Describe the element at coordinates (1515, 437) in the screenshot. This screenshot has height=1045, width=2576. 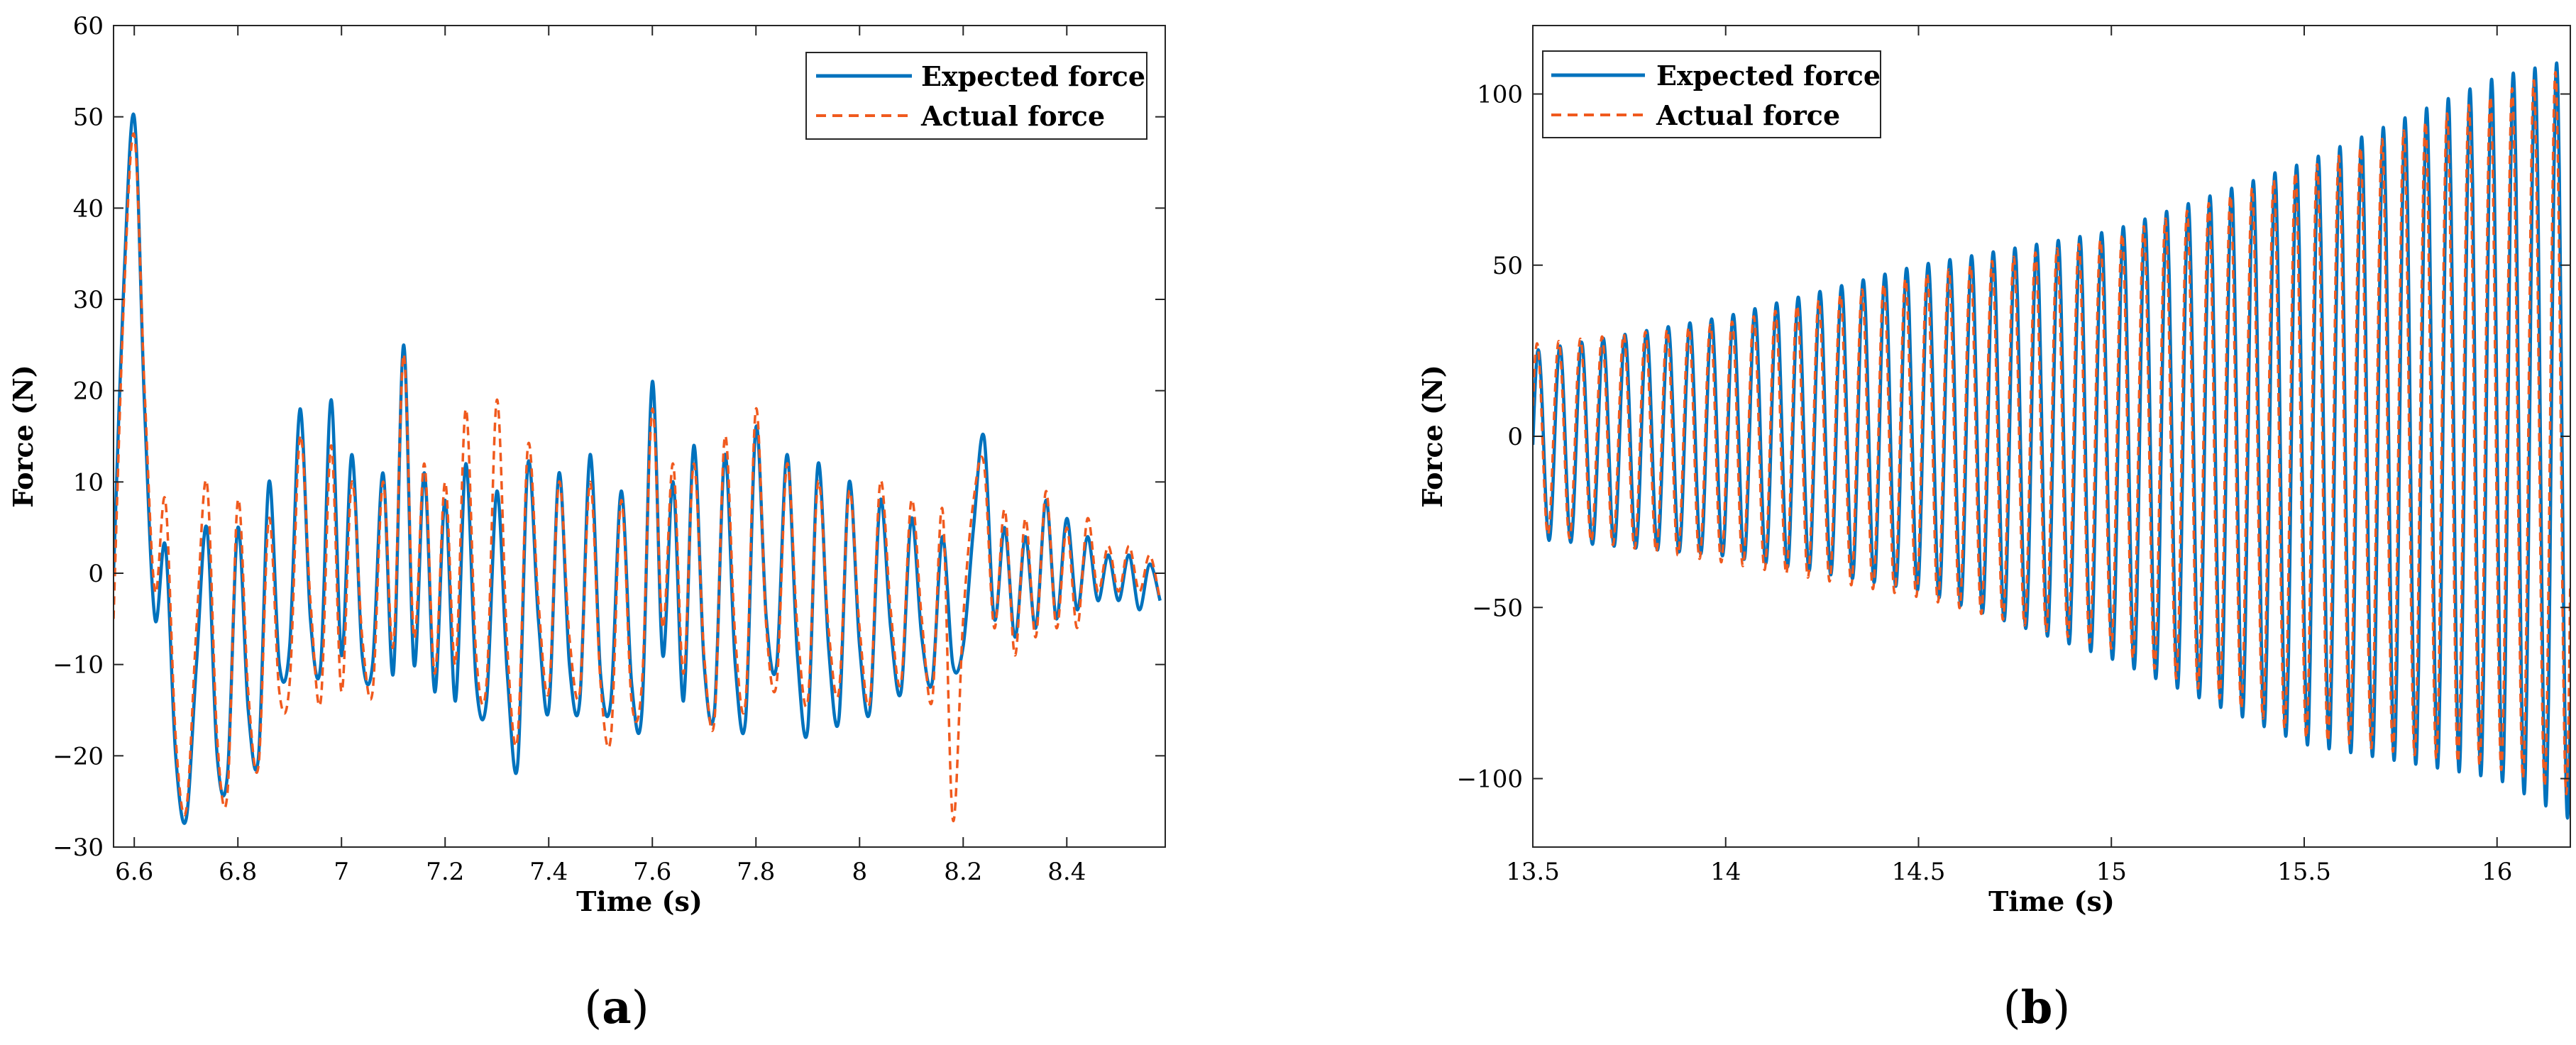
I see `y-tick-label-b: 0` at that location.